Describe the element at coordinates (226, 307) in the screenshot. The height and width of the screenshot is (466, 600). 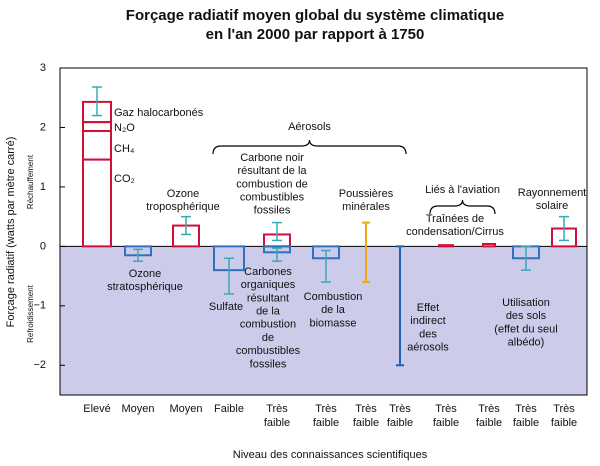
I see `bar-label: Sulfate` at that location.